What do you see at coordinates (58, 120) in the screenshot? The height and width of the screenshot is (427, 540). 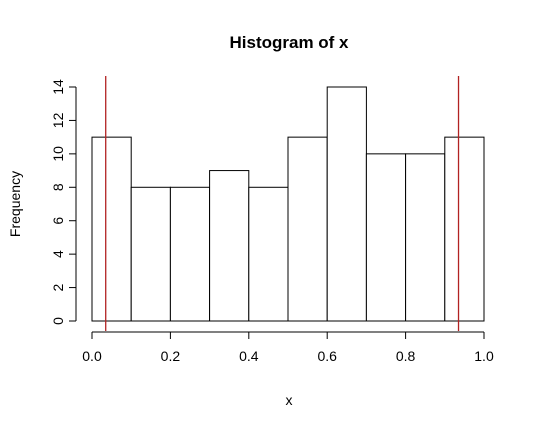 I see `y-tick-label-6: 12` at bounding box center [58, 120].